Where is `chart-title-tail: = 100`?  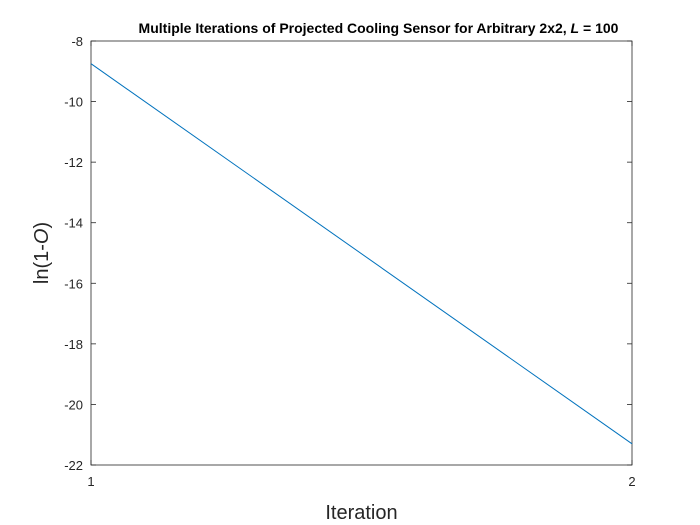 chart-title-tail: = 100 is located at coordinates (599, 28).